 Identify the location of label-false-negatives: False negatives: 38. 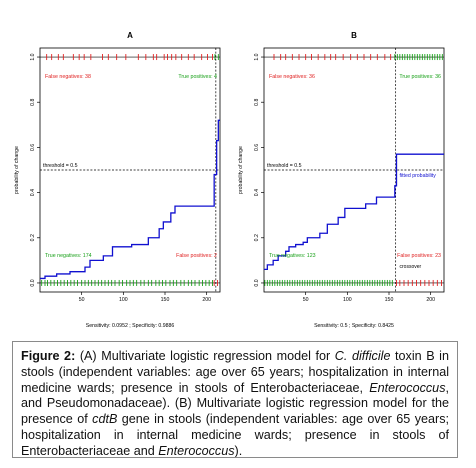
(68, 77).